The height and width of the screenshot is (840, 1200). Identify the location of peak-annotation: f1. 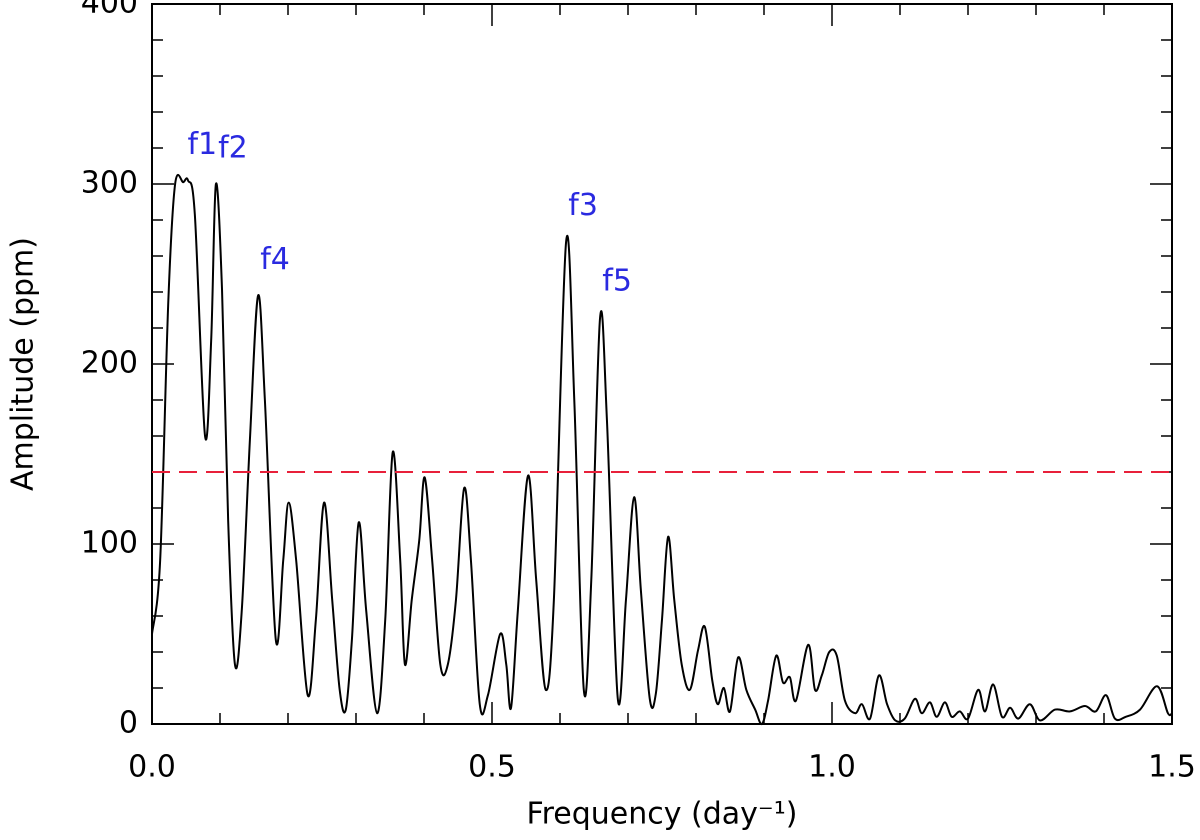
(202, 144).